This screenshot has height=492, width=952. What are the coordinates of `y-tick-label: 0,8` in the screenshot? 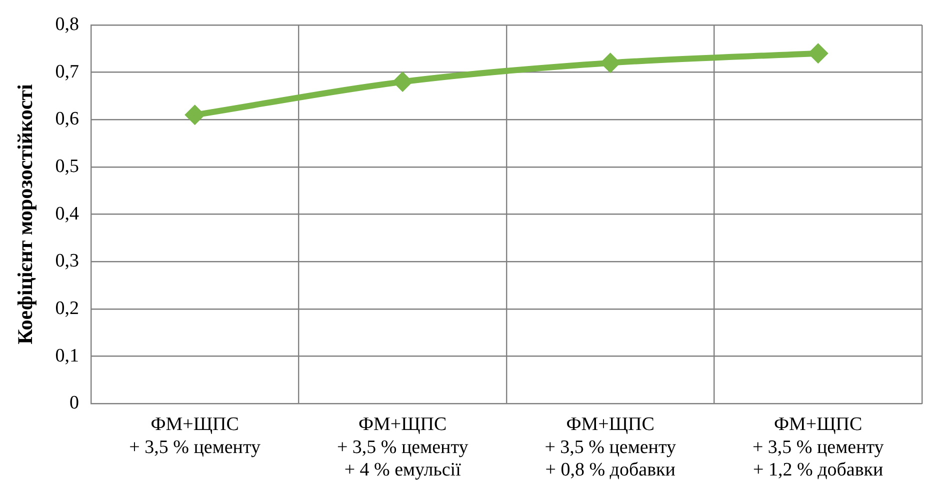 It's located at (67, 24).